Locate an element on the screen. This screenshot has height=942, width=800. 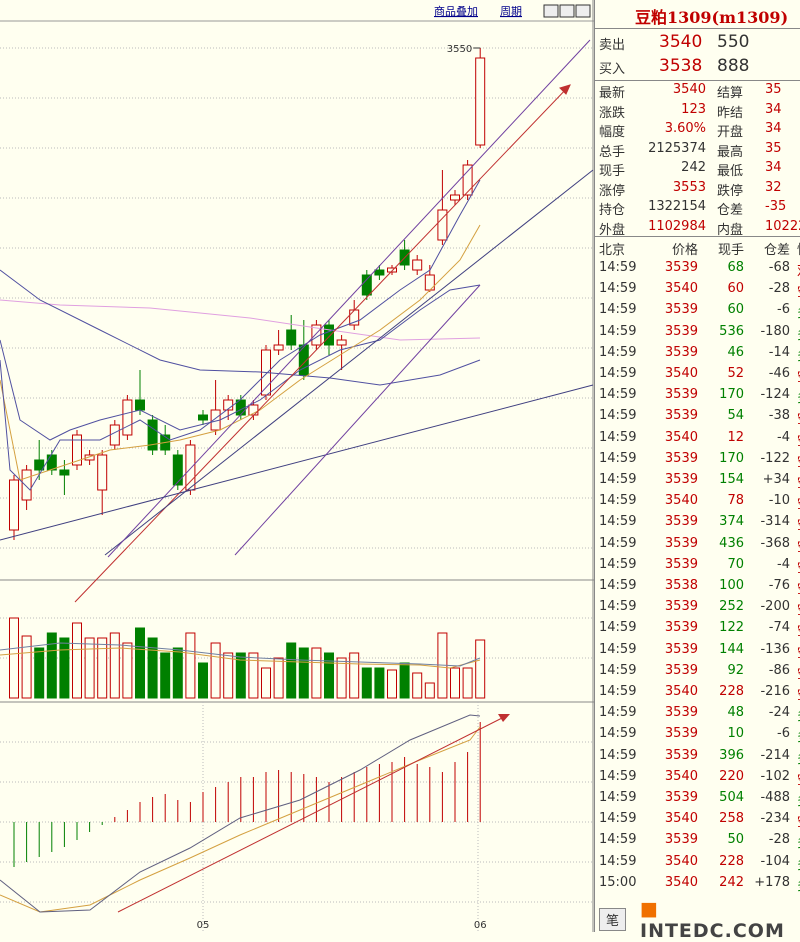
period-button: 周期 is located at coordinates (511, 11).